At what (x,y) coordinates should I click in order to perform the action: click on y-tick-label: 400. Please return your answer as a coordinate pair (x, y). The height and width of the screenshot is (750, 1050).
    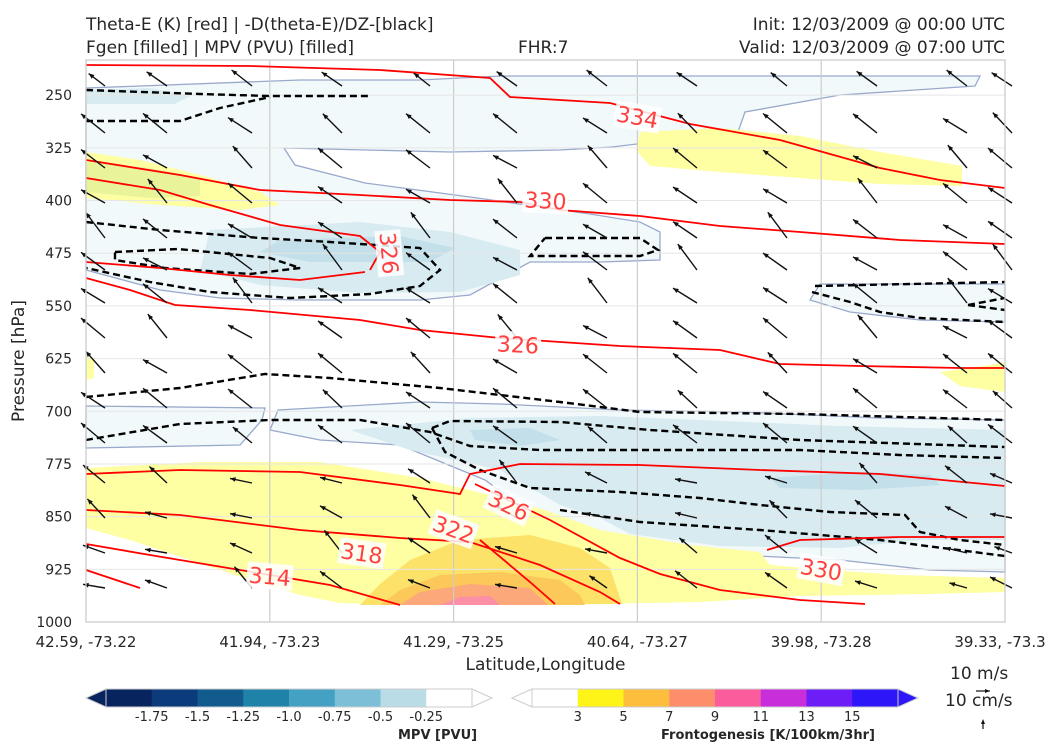
    Looking at the image, I should click on (58, 202).